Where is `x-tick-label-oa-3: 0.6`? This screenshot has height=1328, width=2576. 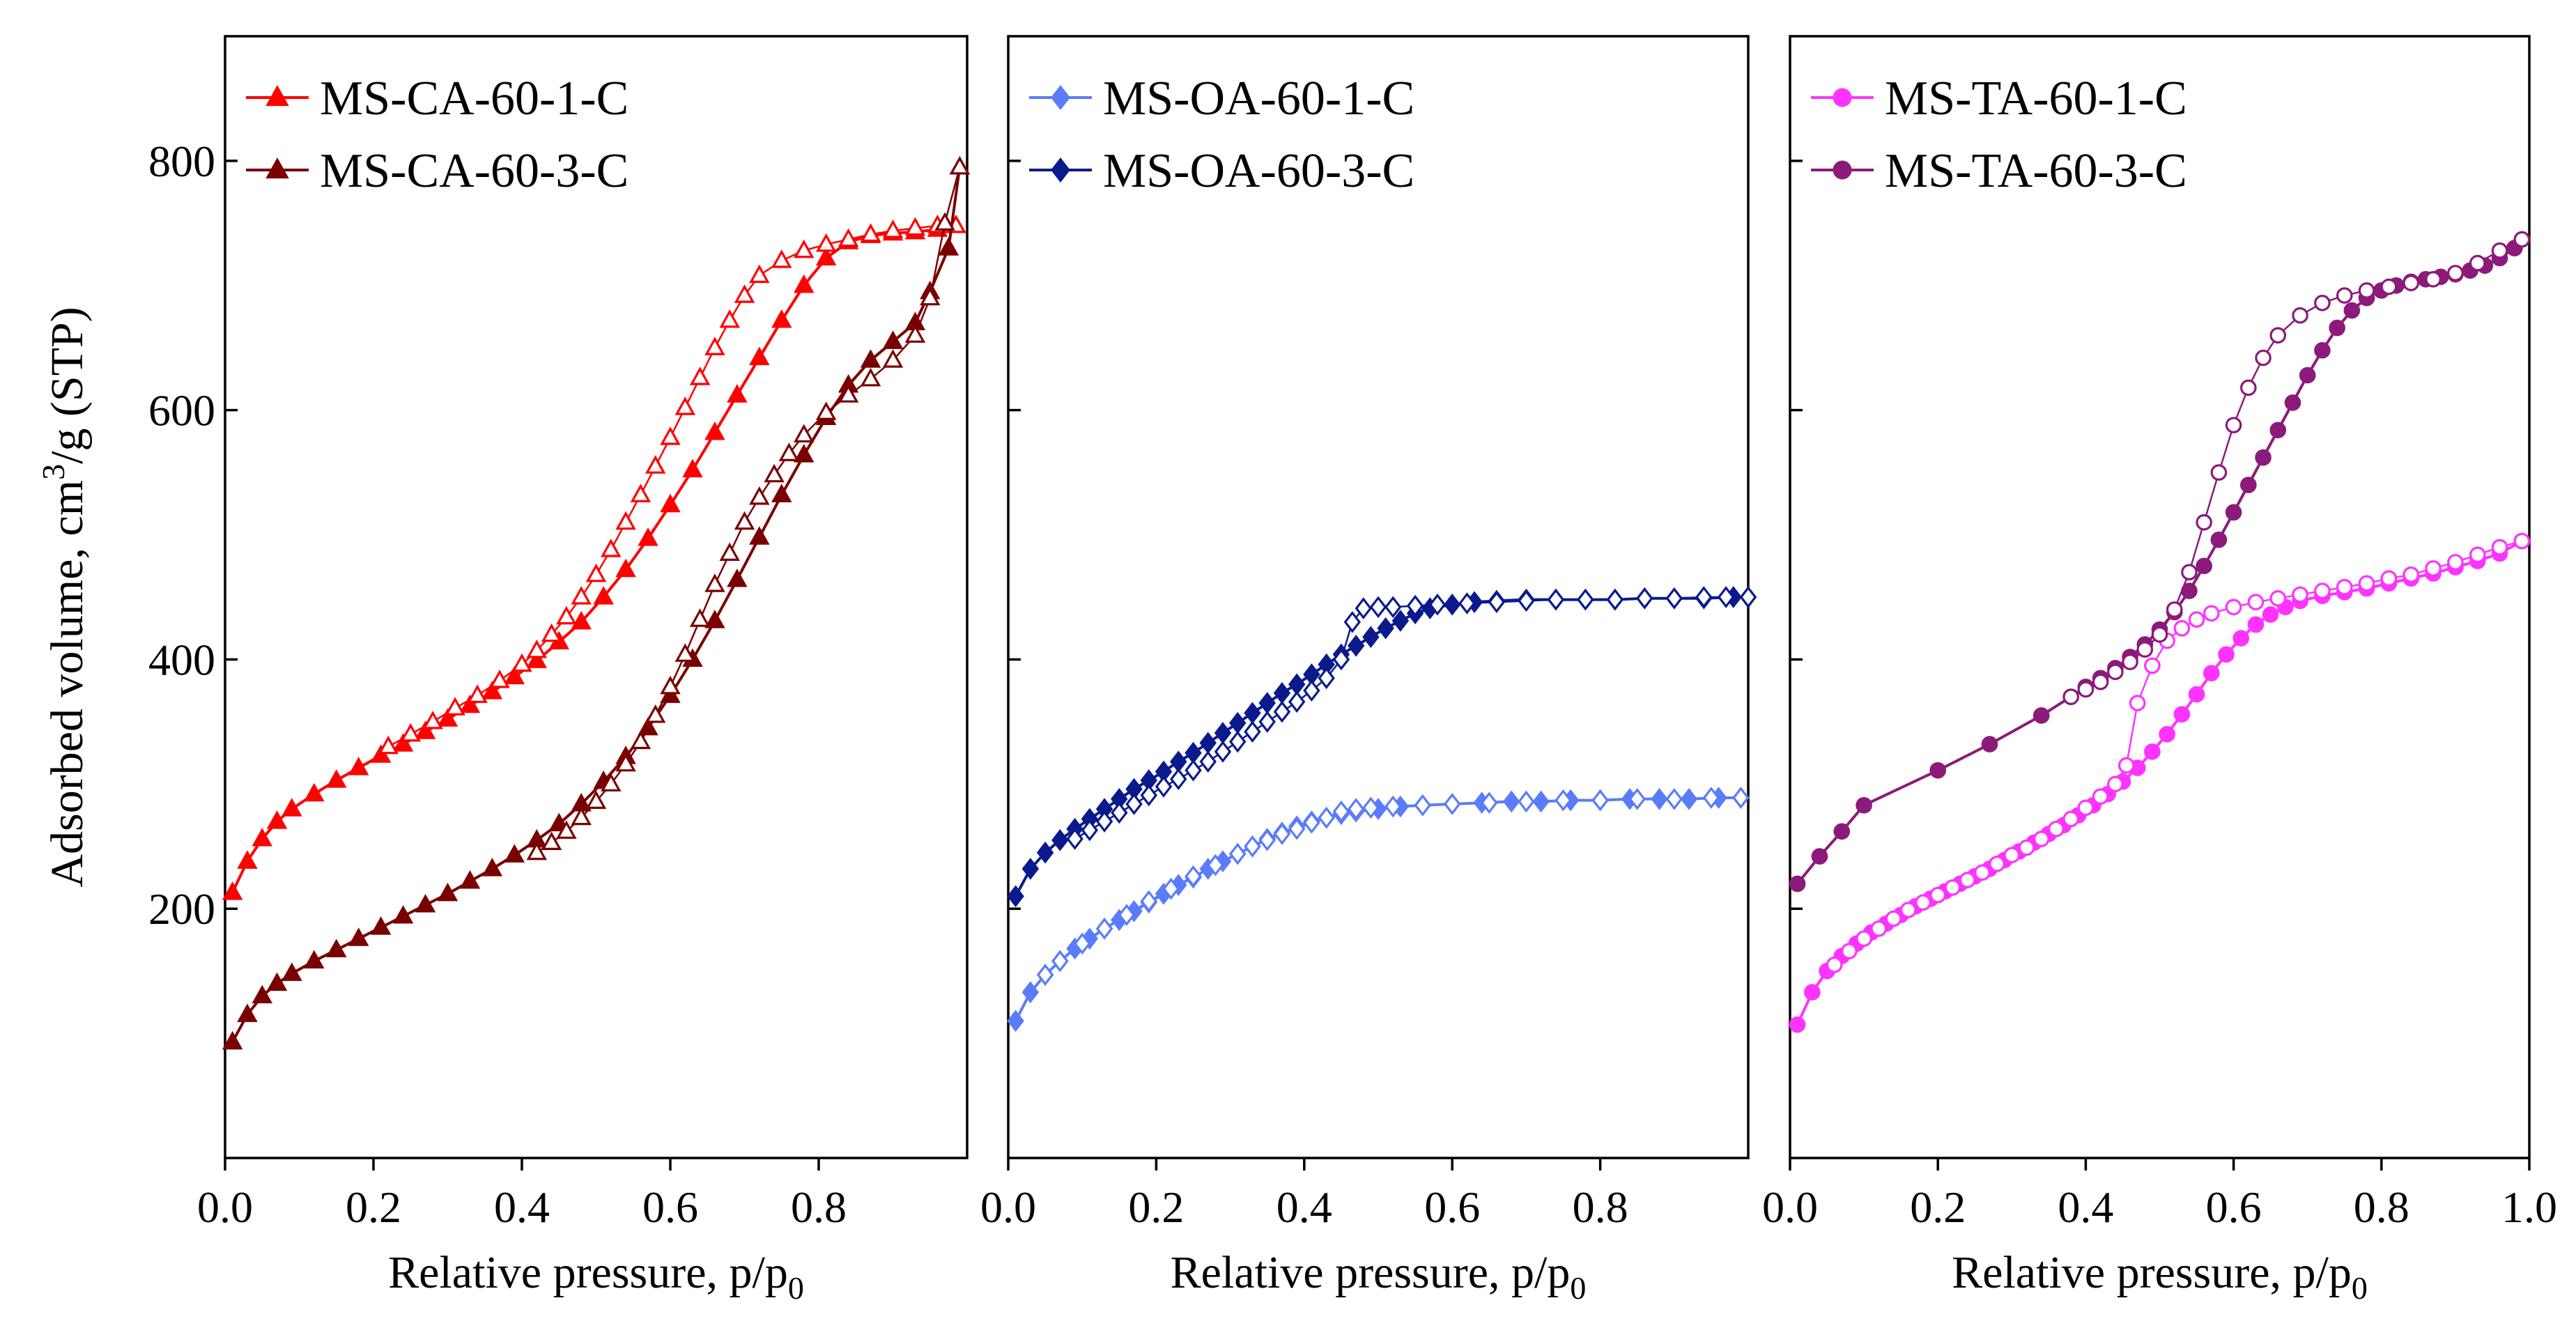 x-tick-label-oa-3: 0.6 is located at coordinates (1452, 1207).